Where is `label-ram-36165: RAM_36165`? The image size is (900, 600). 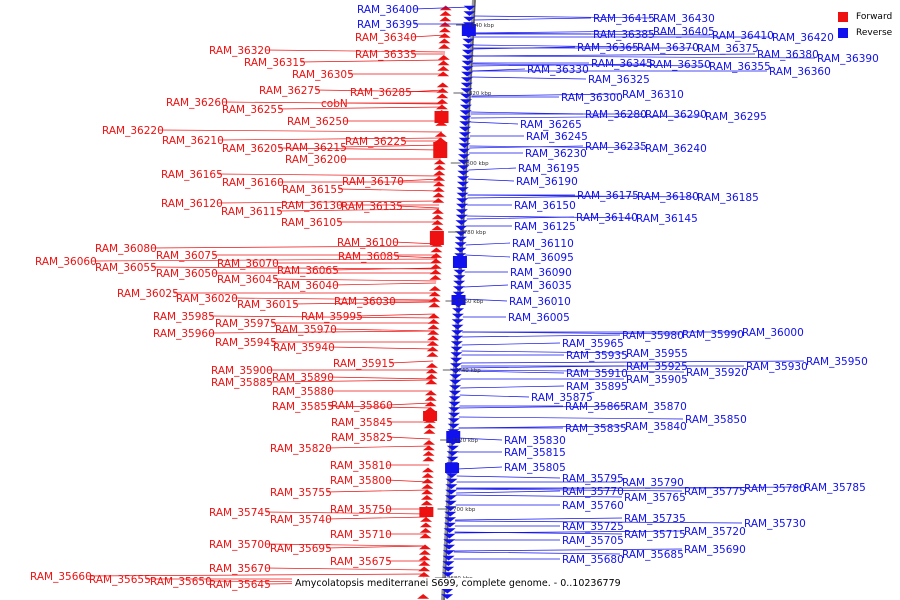 label-ram-36165: RAM_36165 is located at coordinates (192, 175).